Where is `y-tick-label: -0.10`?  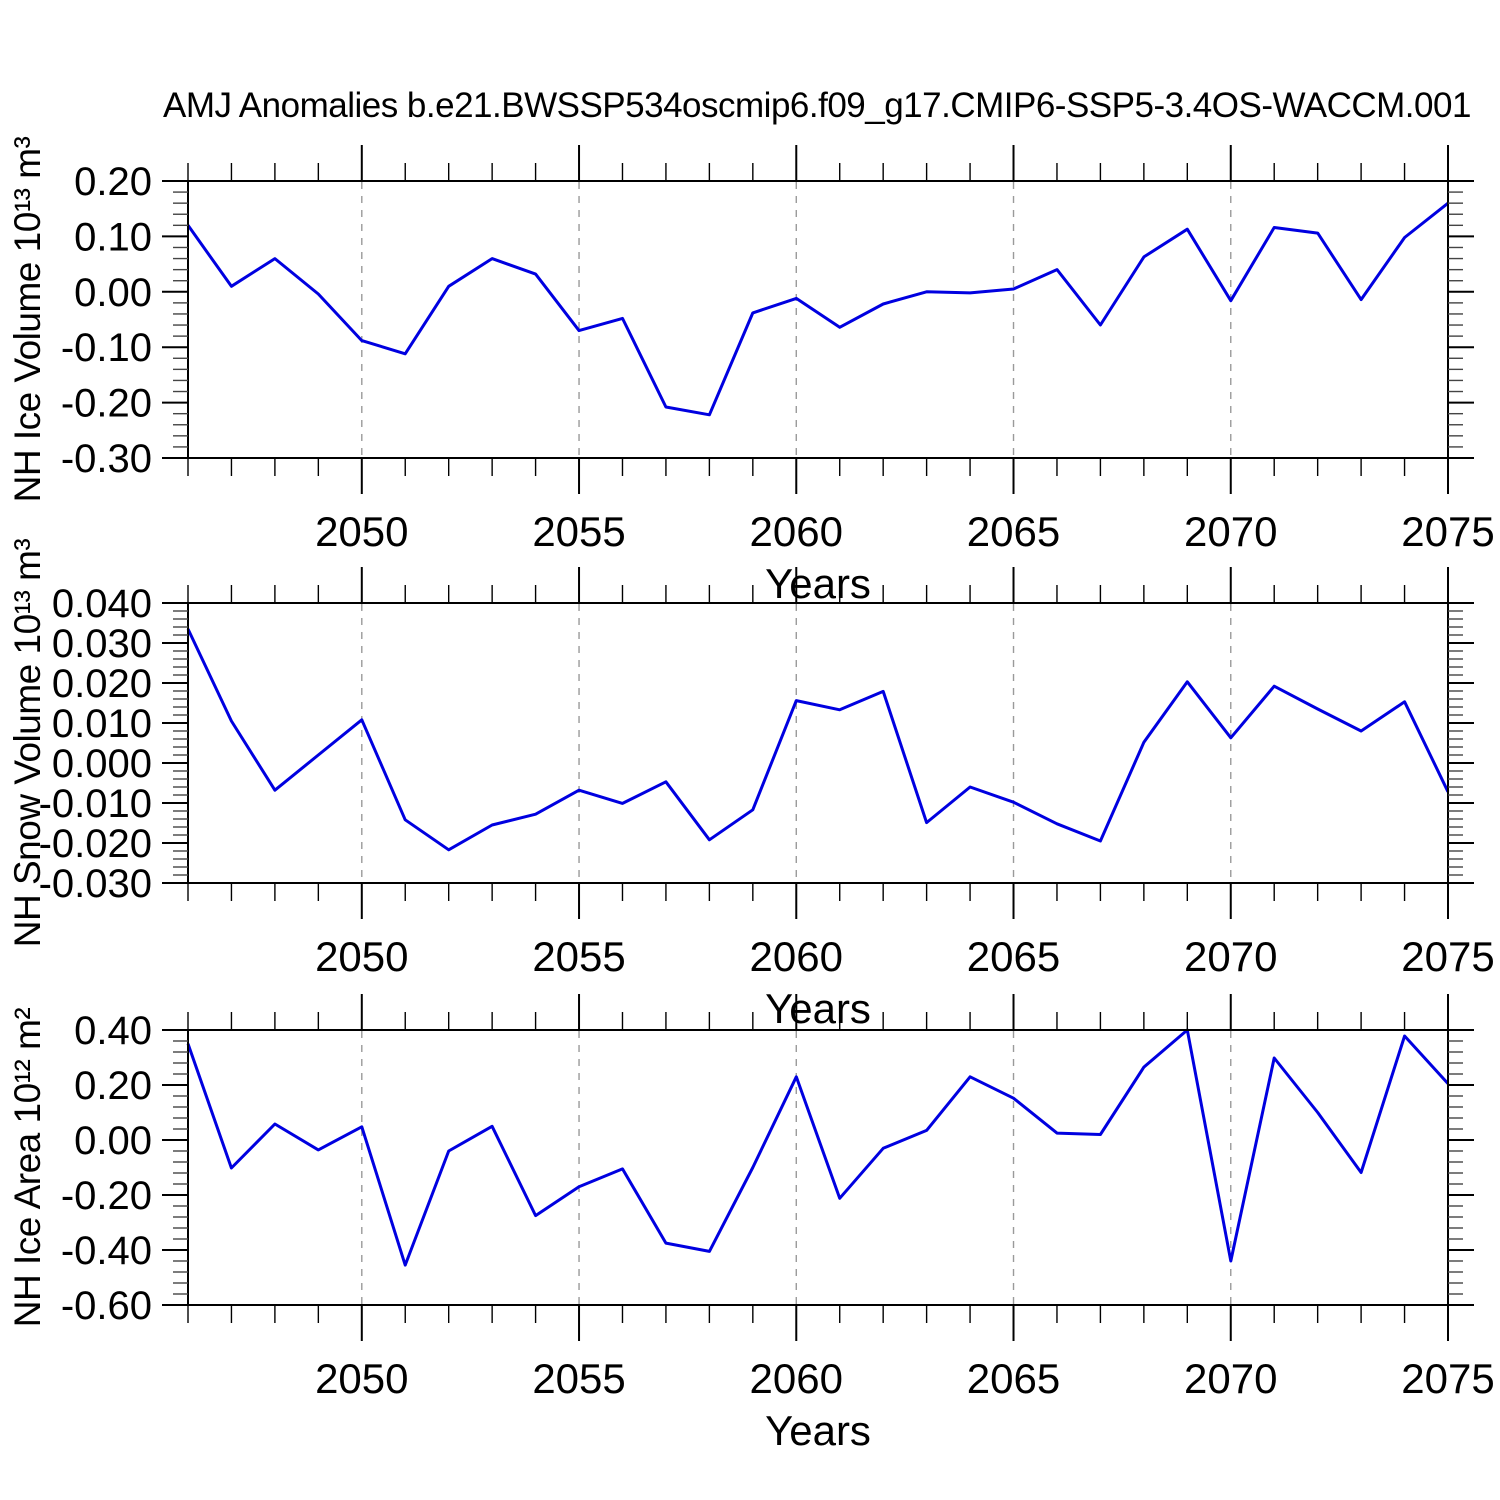 y-tick-label: -0.10 is located at coordinates (106, 348).